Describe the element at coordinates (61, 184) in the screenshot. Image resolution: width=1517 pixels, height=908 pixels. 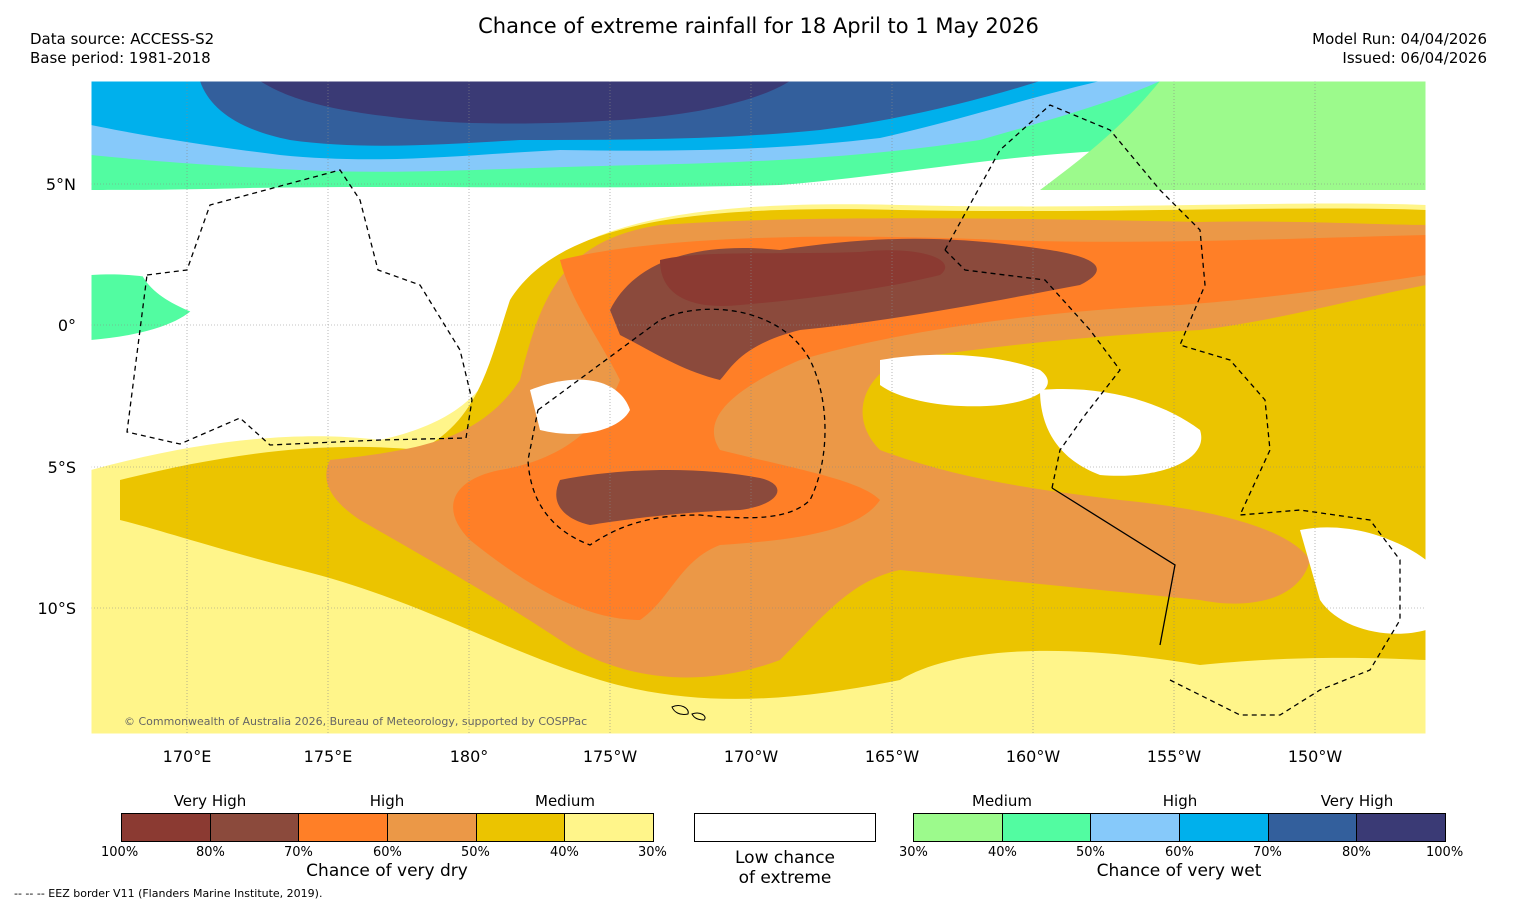
I see `lat-label-5n: 5°N` at that location.